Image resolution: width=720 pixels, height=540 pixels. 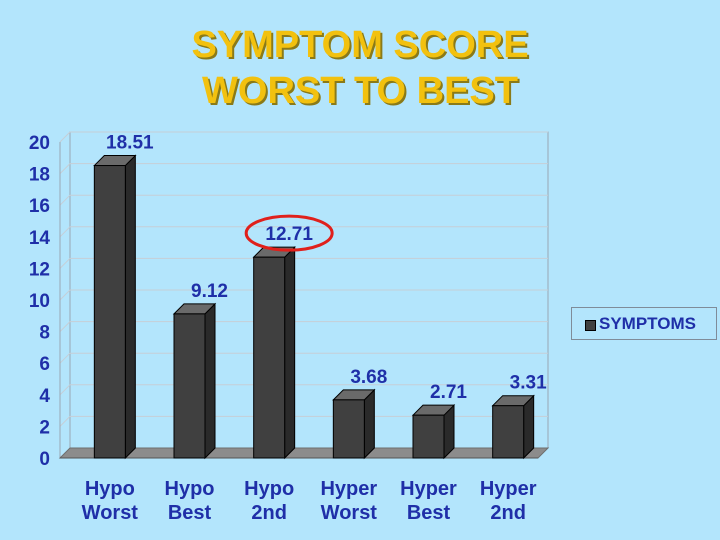 What do you see at coordinates (368, 377) in the screenshot?
I see `data-label: 3.68` at bounding box center [368, 377].